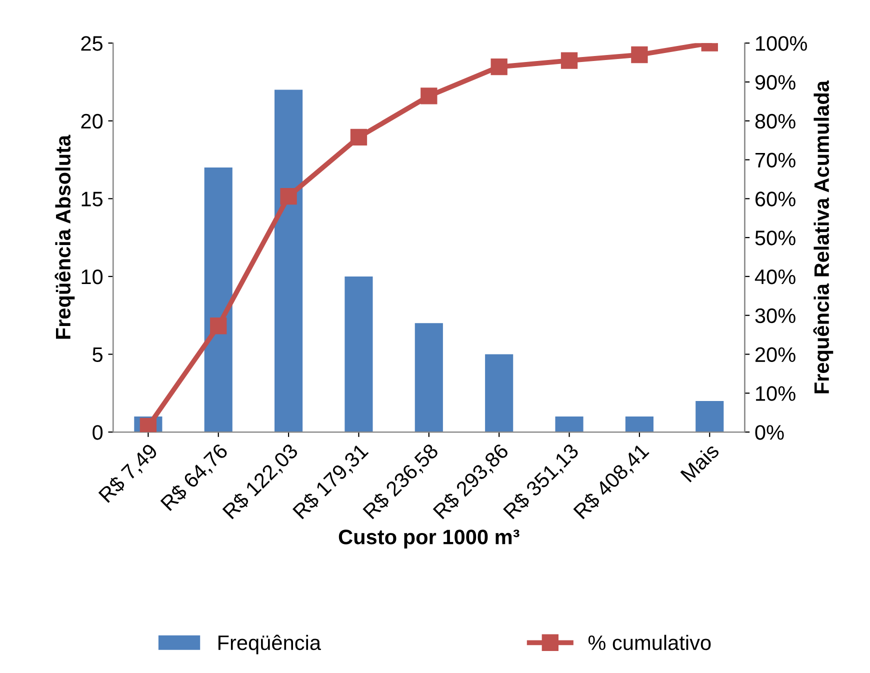  I want to click on legend-label: % cumulativo, so click(649, 642).